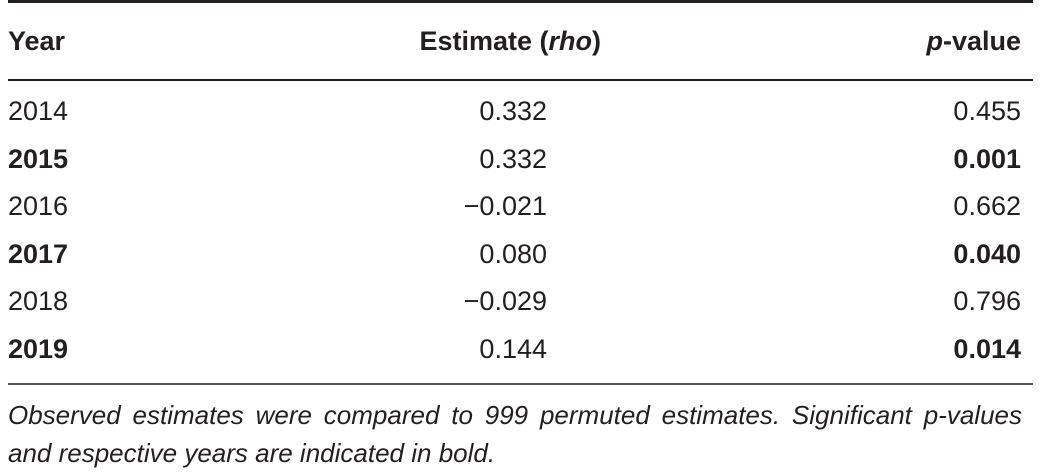 The width and height of the screenshot is (1041, 472). What do you see at coordinates (484, 41) in the screenshot?
I see `header-estimate-text: Estimate (` at bounding box center [484, 41].